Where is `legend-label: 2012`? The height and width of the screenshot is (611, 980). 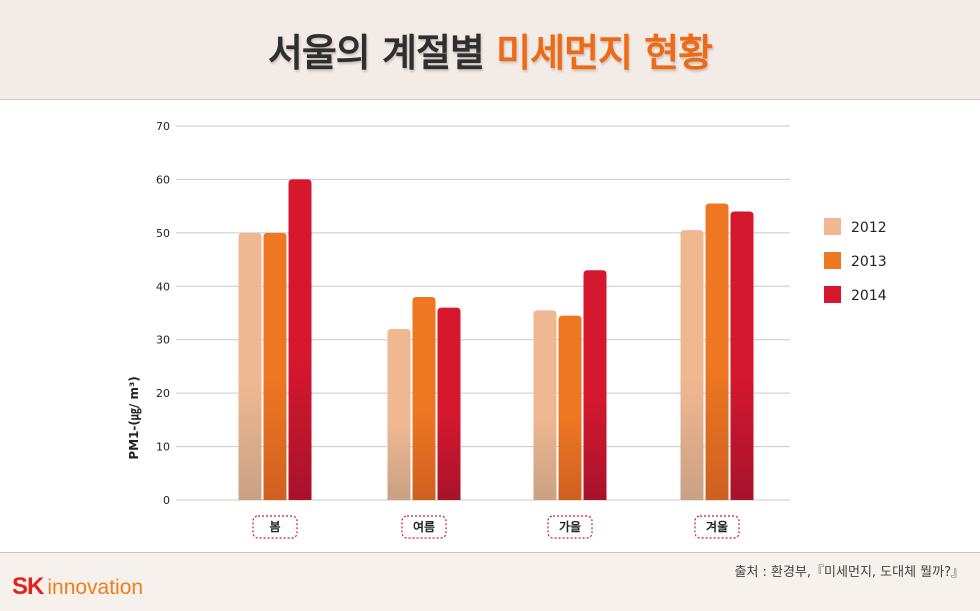
legend-label: 2012 is located at coordinates (869, 228).